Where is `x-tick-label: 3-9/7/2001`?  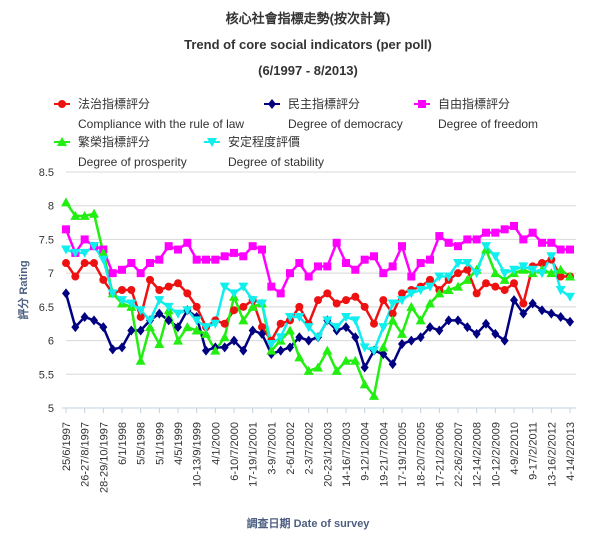
x-tick-label: 3-9/7/2001 is located at coordinates (272, 448).